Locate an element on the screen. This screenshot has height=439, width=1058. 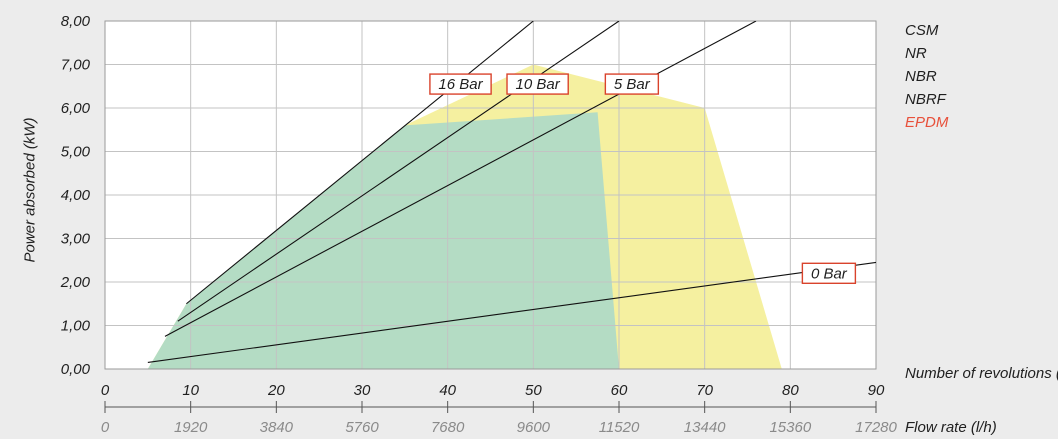
series-label-text: 5 Bar is located at coordinates (632, 84).